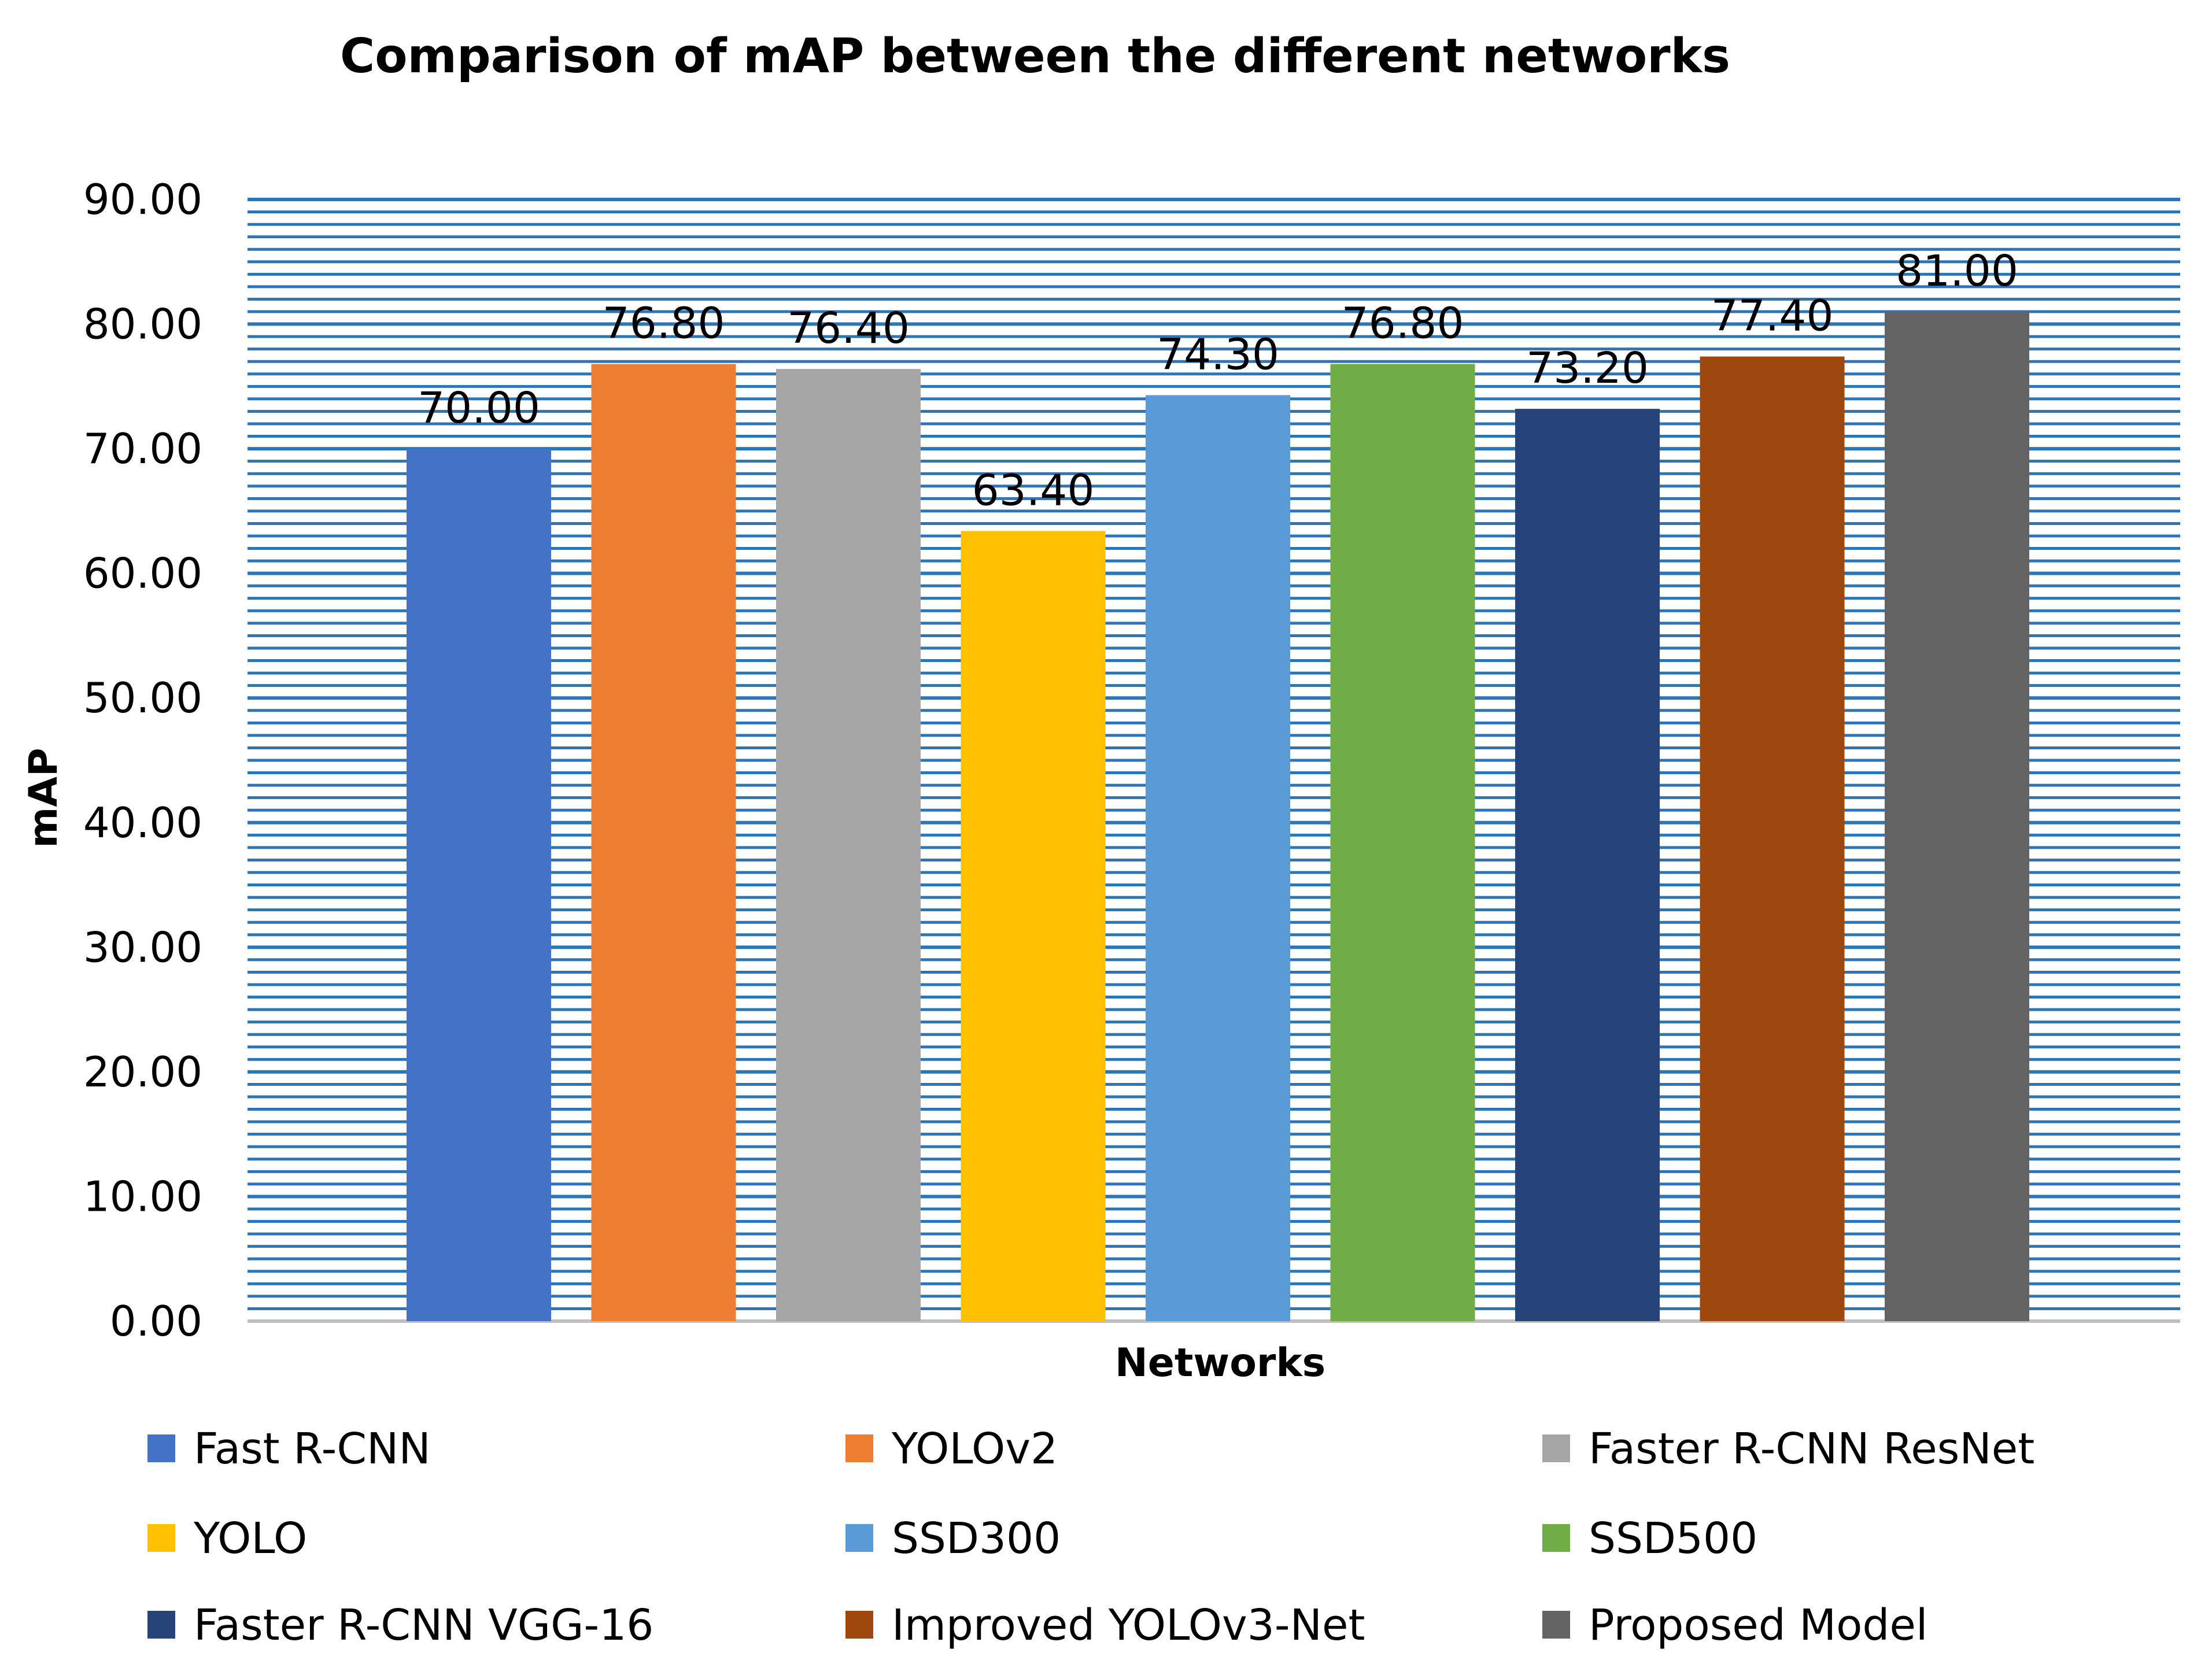  What do you see at coordinates (1033, 490) in the screenshot?
I see `data-label: 63.40` at bounding box center [1033, 490].